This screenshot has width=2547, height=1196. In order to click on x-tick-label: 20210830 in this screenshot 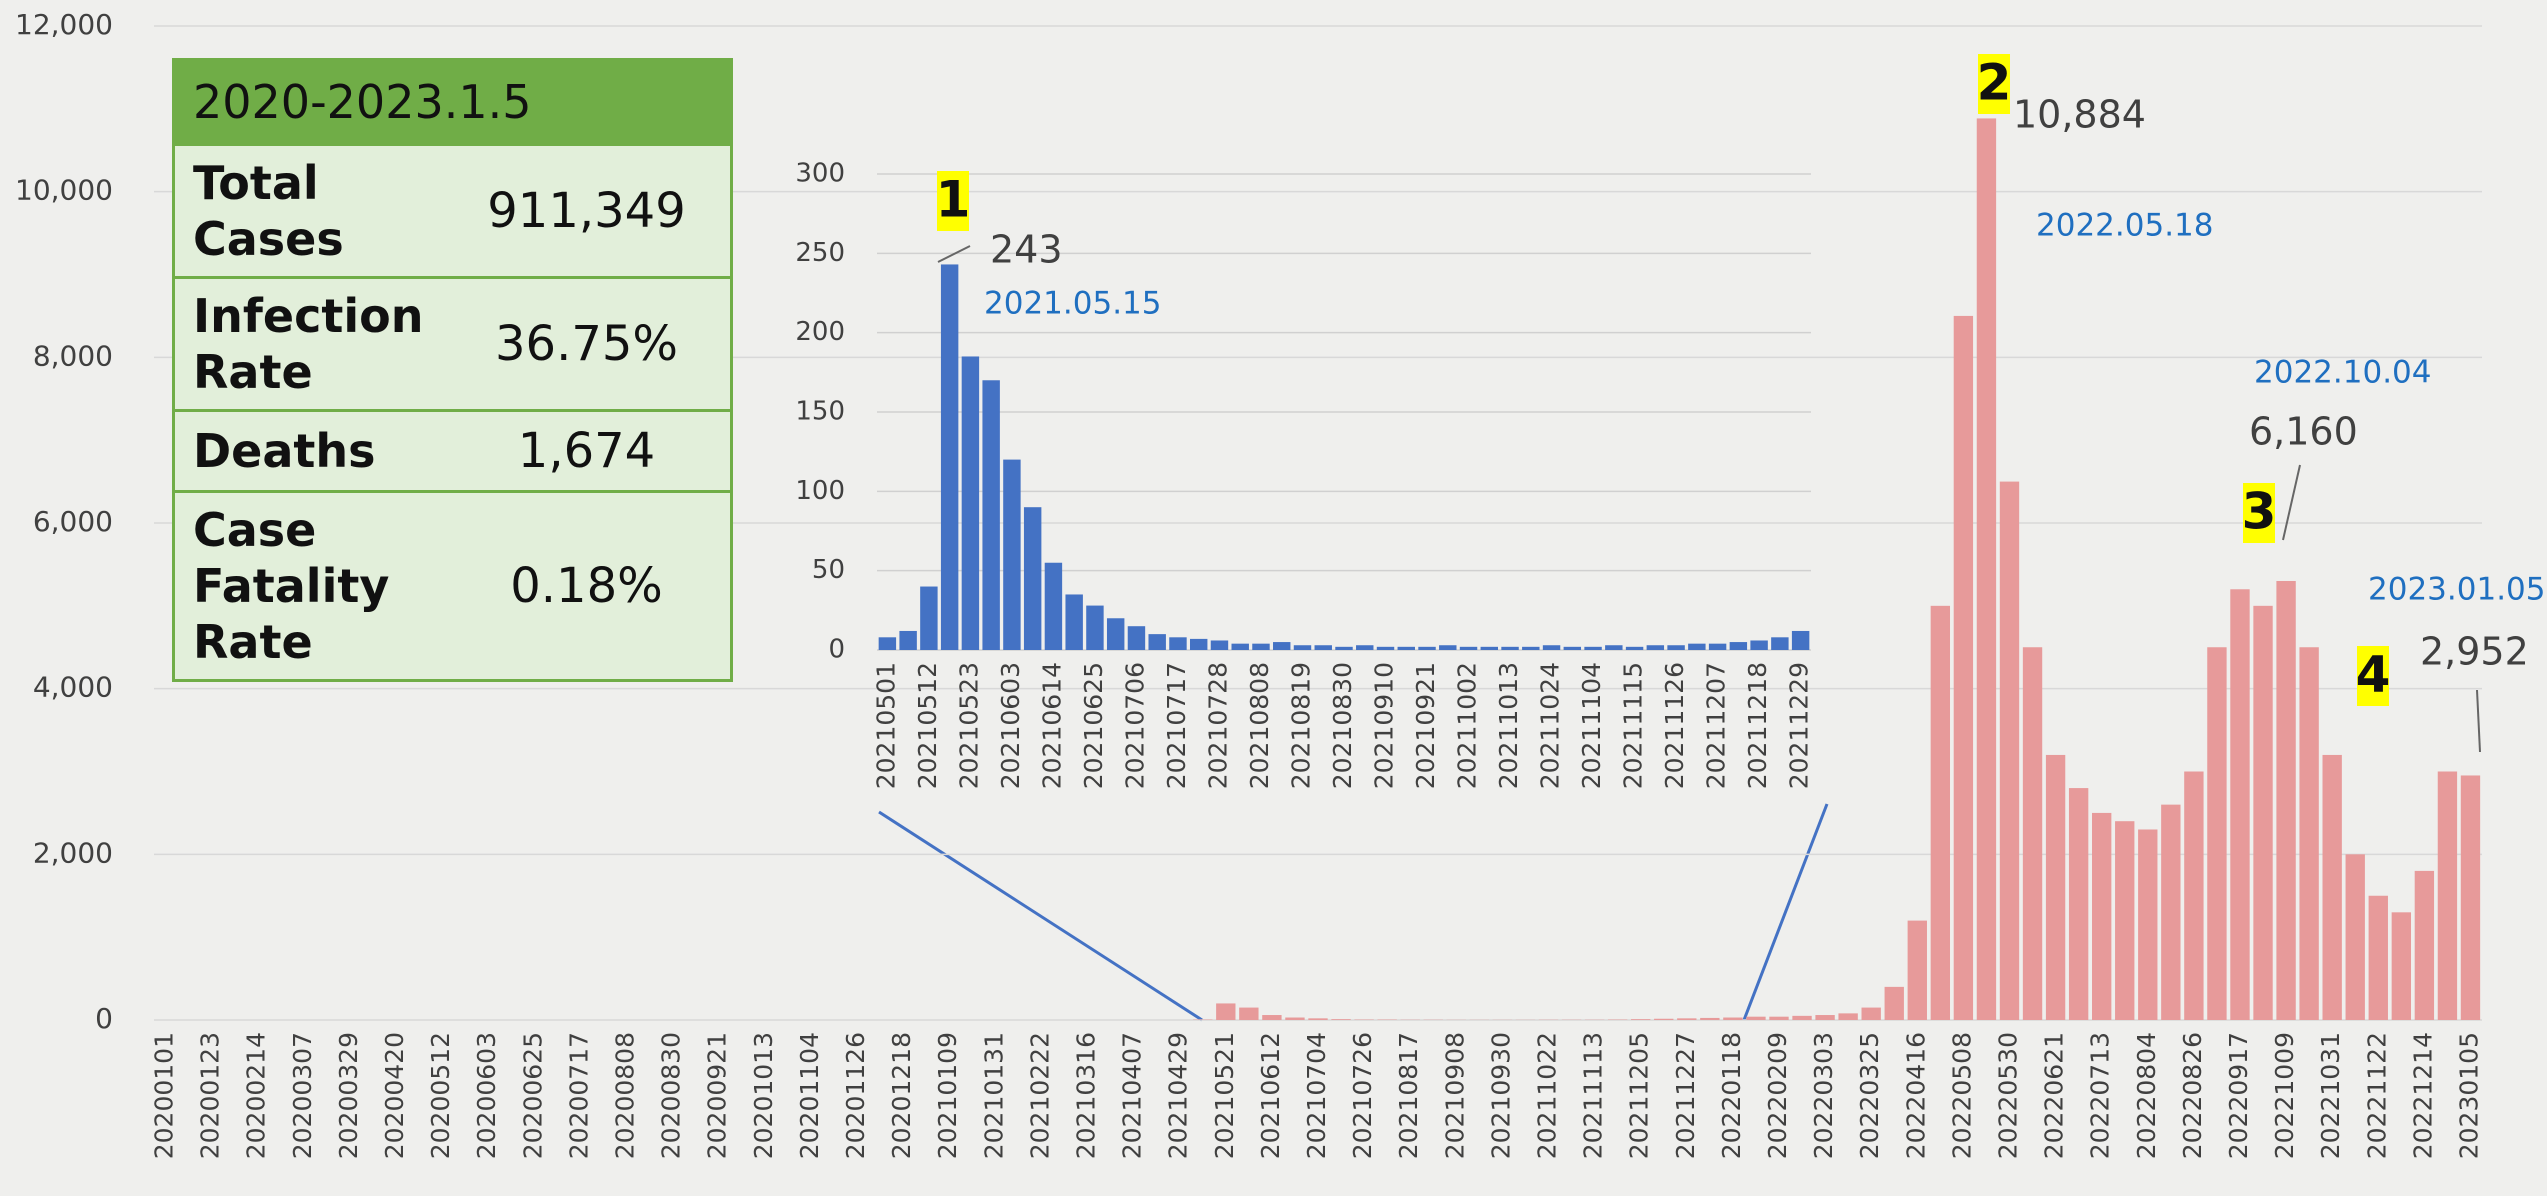, I will do `click(1342, 725)`.